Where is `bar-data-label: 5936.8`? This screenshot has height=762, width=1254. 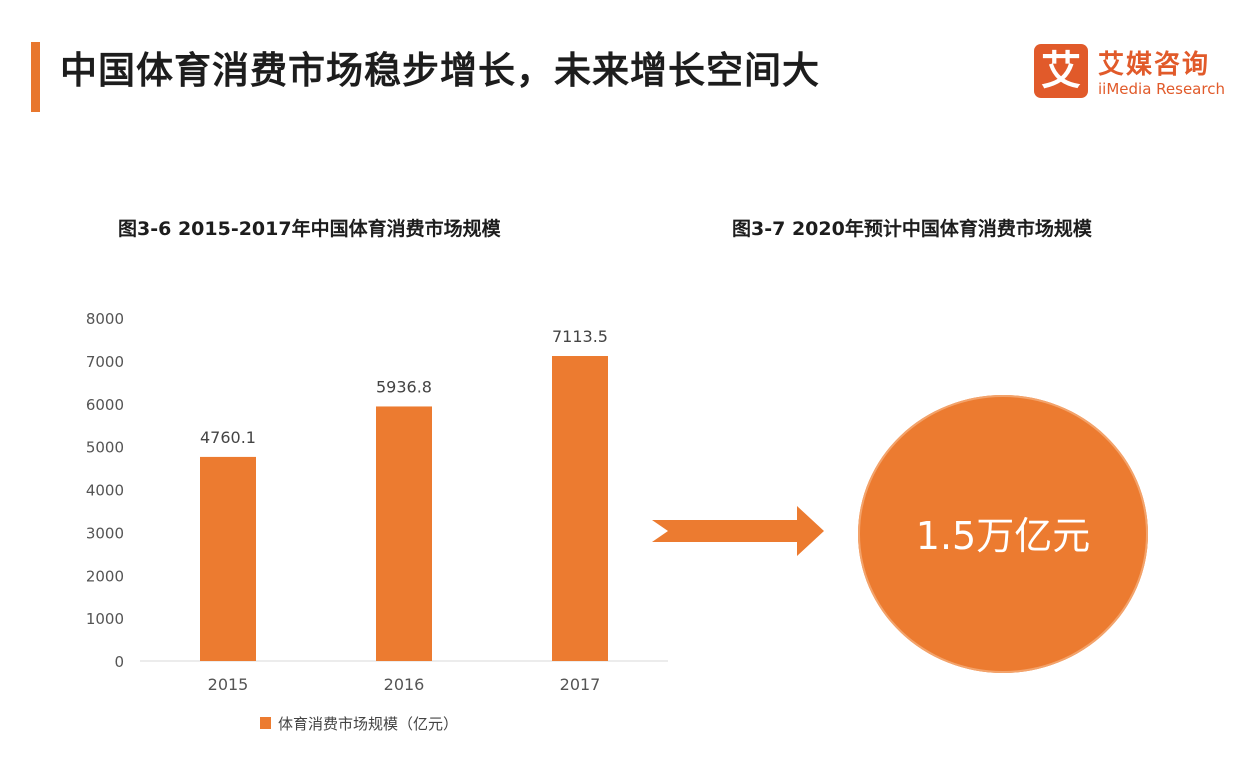
bar-data-label: 5936.8 is located at coordinates (404, 386).